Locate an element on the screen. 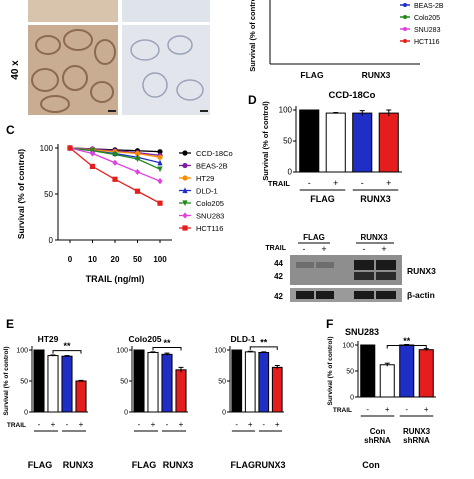  group-label: FLAG is located at coordinates (322, 199).